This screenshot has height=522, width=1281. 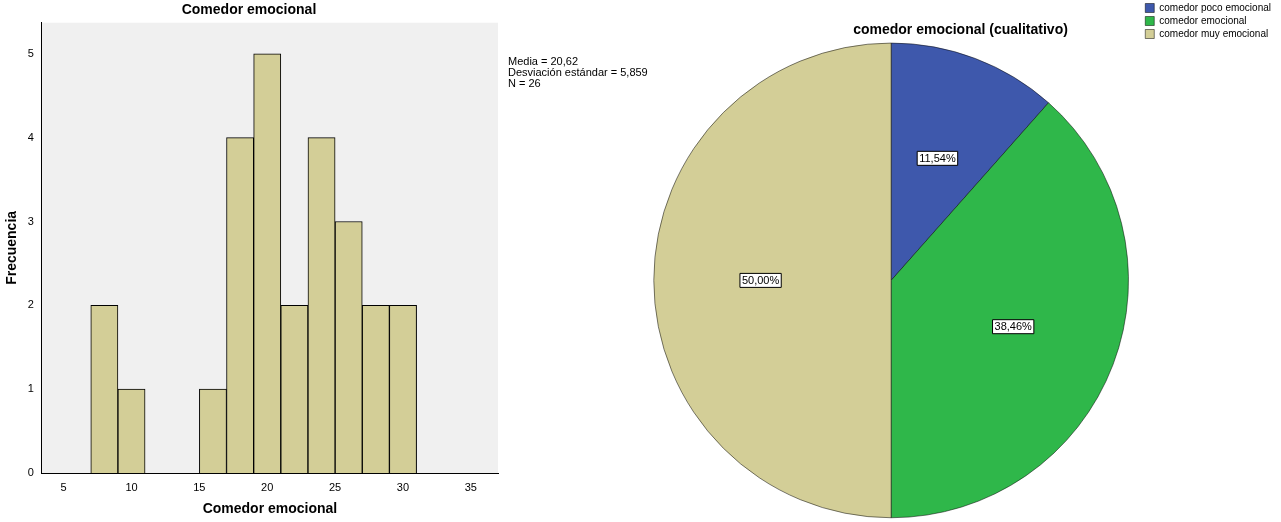 What do you see at coordinates (30, 472) in the screenshot?
I see `y-tick-label: 0` at bounding box center [30, 472].